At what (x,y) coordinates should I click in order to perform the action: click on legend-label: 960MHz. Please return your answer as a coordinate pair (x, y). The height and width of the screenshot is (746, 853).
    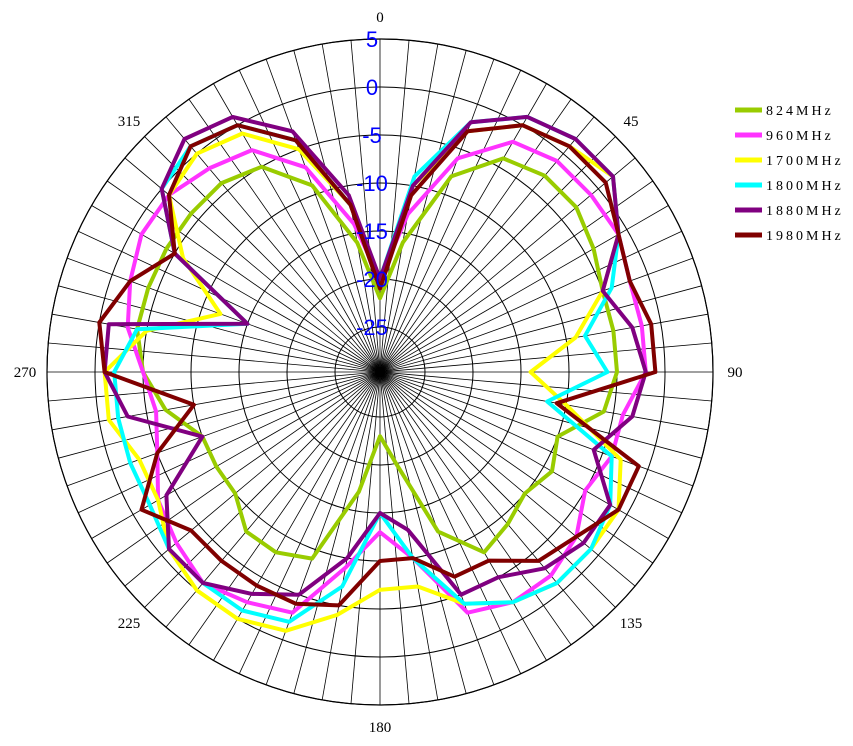
    Looking at the image, I should click on (800, 136).